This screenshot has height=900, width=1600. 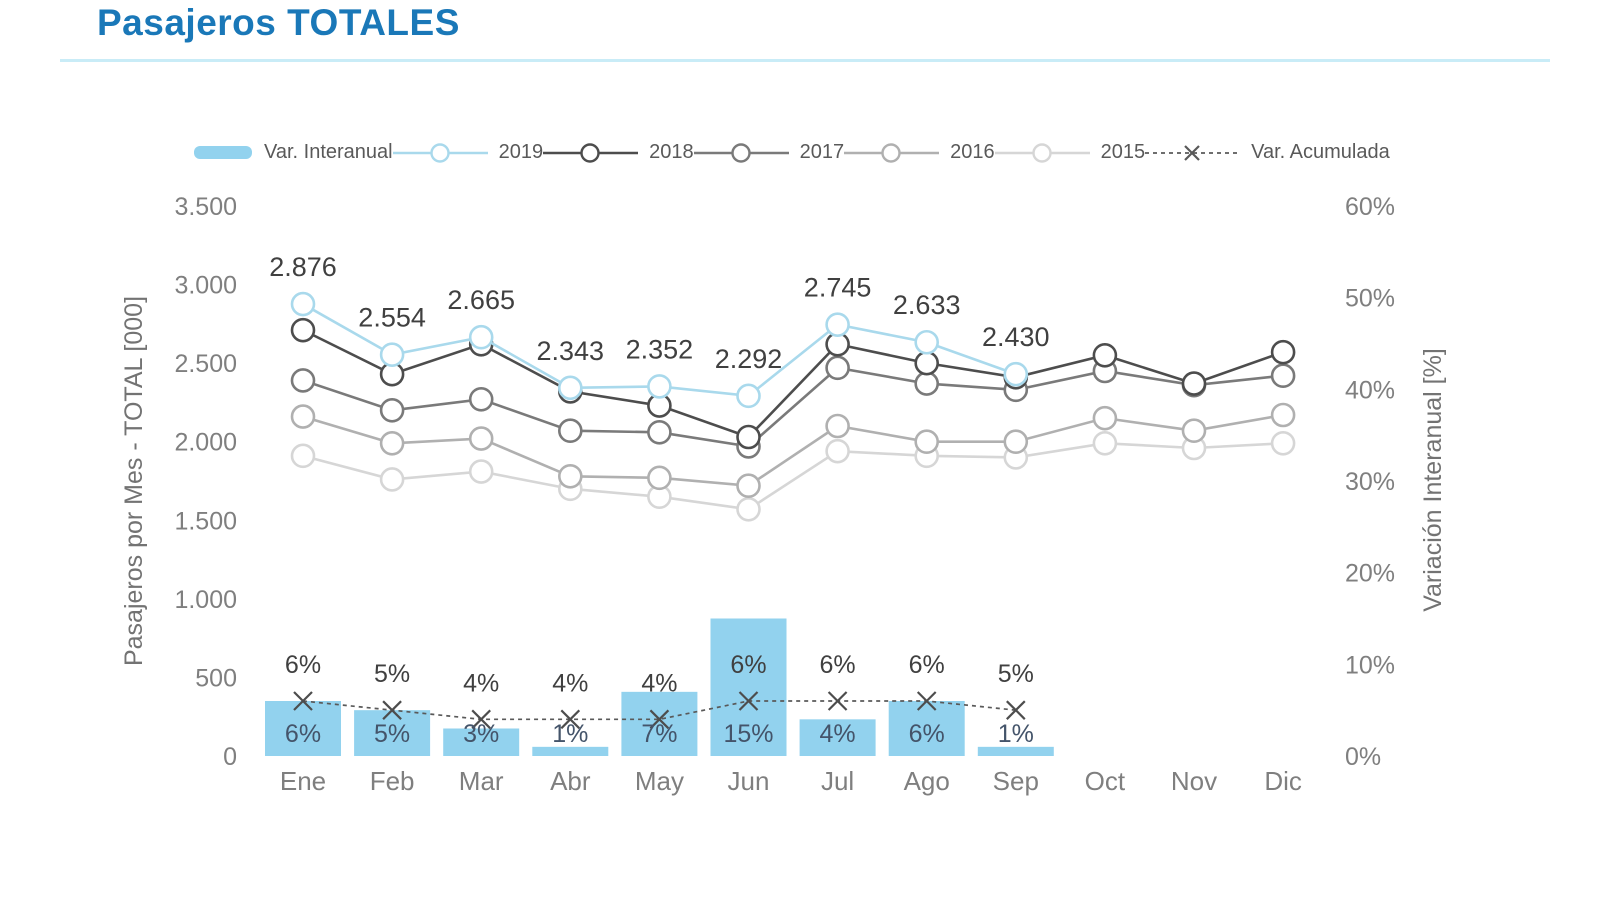 What do you see at coordinates (748, 509) in the screenshot?
I see `point-2015-Jun` at bounding box center [748, 509].